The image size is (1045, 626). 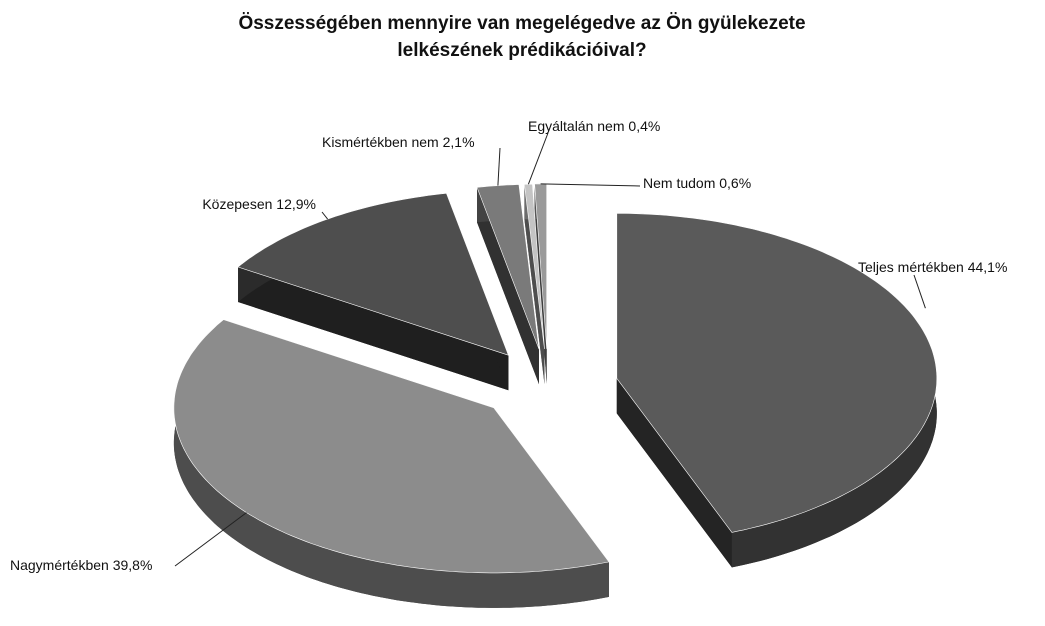 I want to click on label-value: 2,1%, so click(x=459, y=142).